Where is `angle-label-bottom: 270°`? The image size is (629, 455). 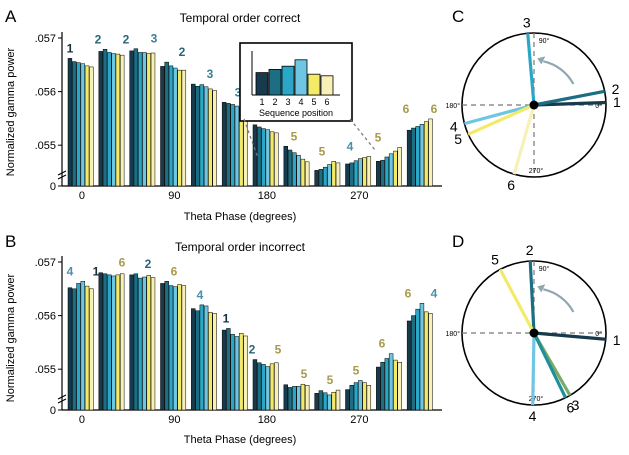
angle-label-bottom: 270° is located at coordinates (536, 399).